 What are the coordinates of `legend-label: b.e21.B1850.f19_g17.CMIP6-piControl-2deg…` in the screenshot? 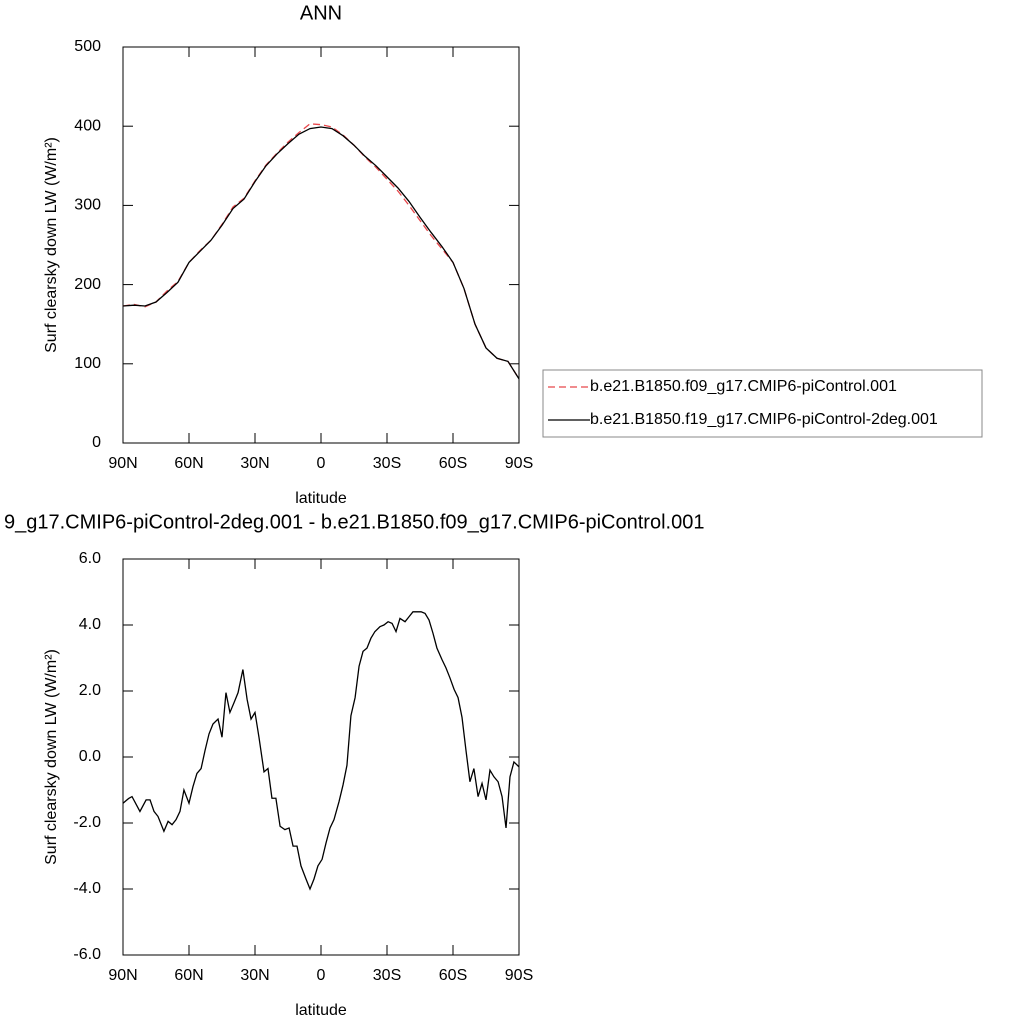 It's located at (764, 419).